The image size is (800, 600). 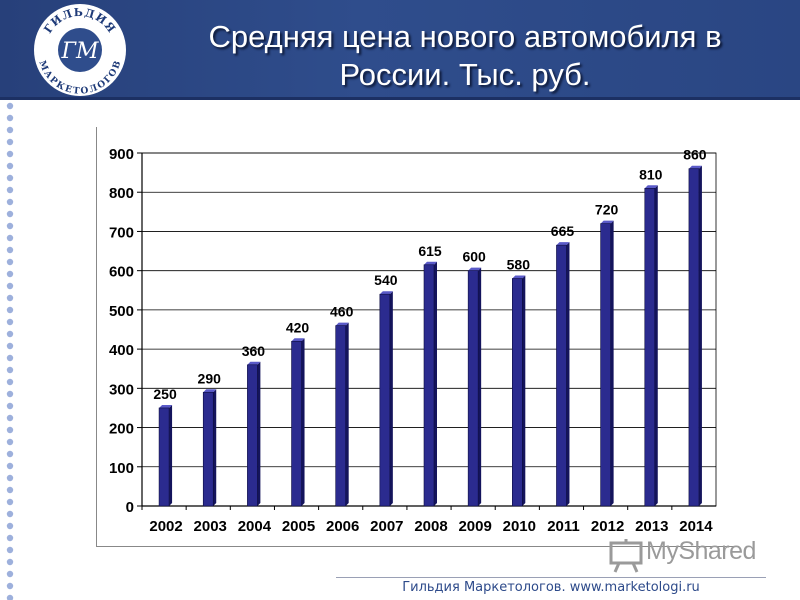 I want to click on x-tick-label: 2009, so click(x=474, y=526).